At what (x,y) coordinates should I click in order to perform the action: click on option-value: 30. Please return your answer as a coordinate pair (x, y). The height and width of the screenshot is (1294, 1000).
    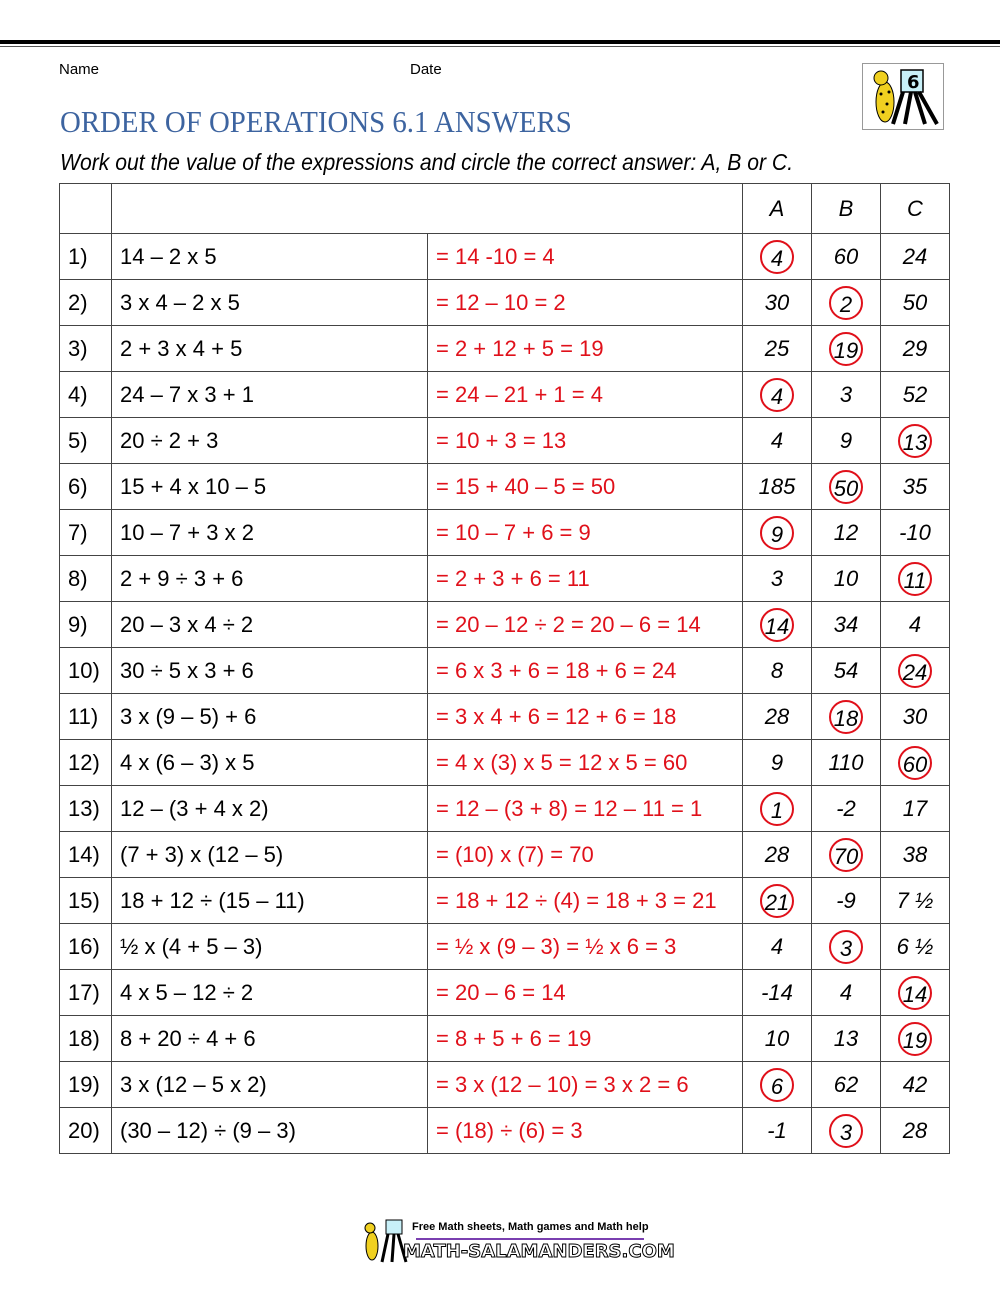
    Looking at the image, I should click on (915, 716).